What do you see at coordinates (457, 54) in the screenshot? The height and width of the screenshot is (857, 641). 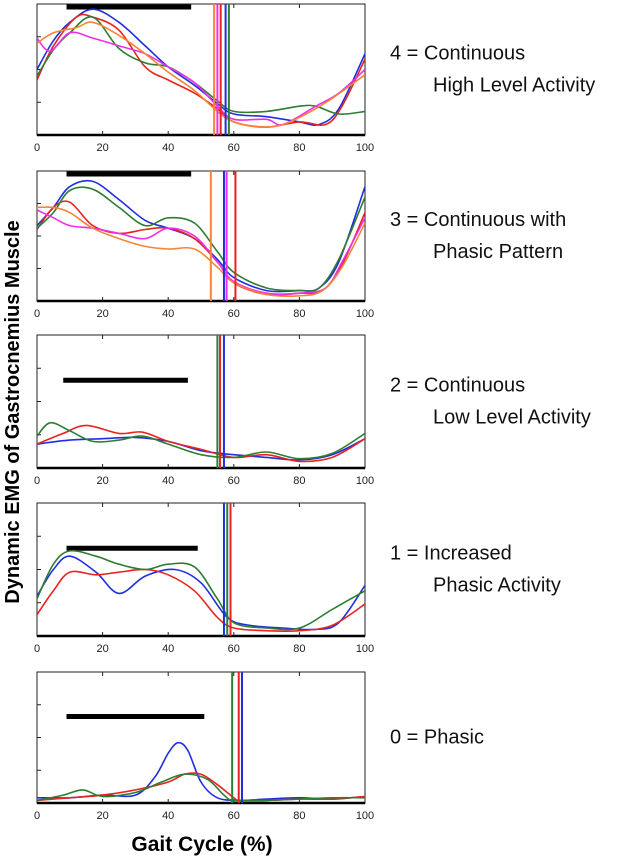 I see `category-label: 4 = Continuous` at bounding box center [457, 54].